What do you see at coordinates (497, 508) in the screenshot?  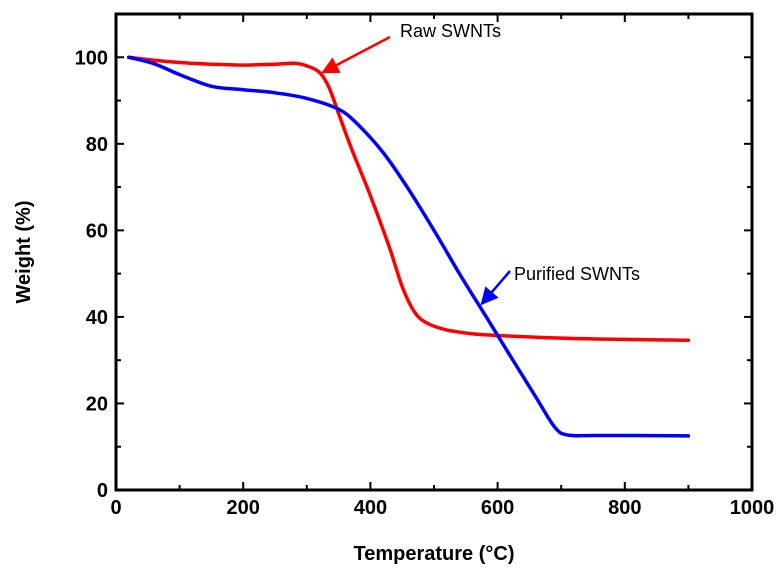 I see `x-tick-label: 600` at bounding box center [497, 508].